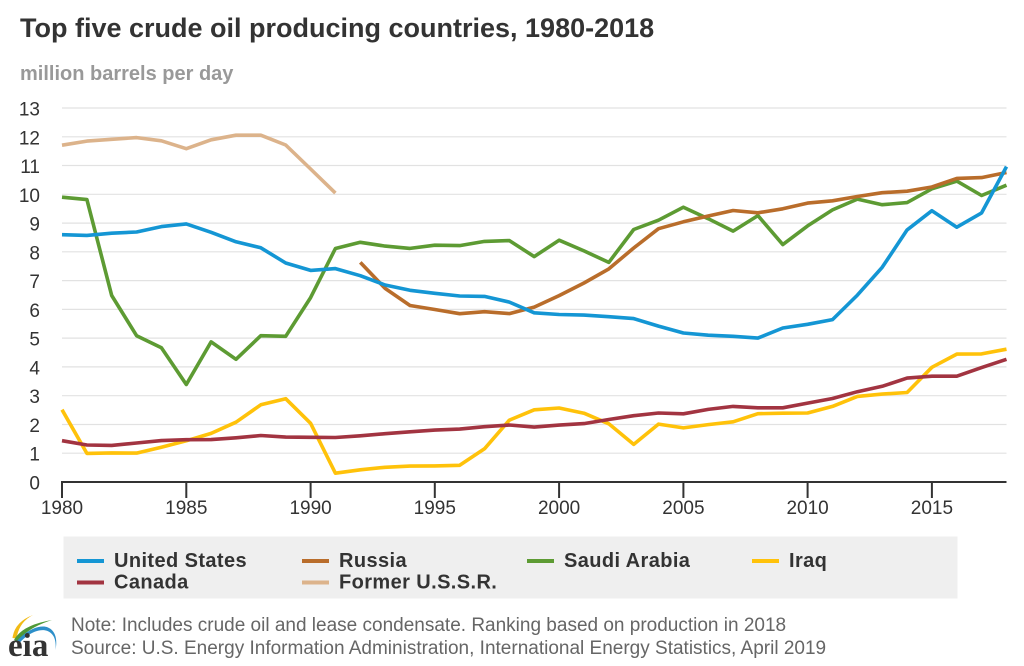 The width and height of the screenshot is (1024, 666). I want to click on svg-text: 3, so click(34, 397).